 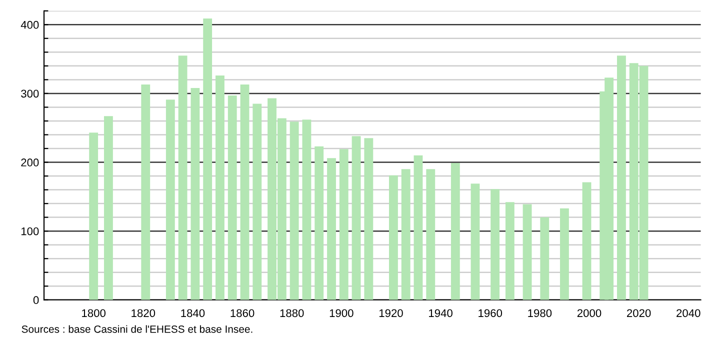 I want to click on x-tick-label: 1800, so click(x=94, y=313).